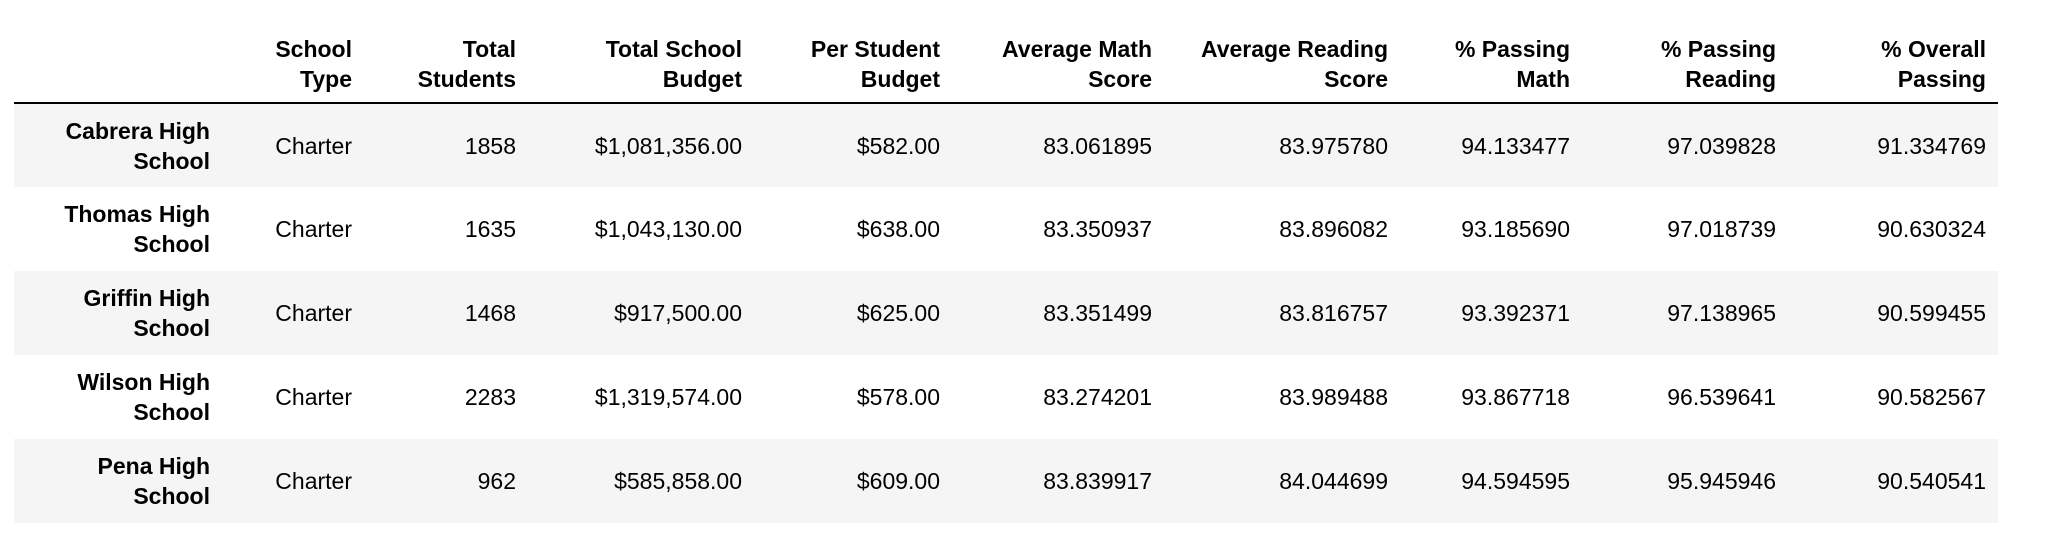 The width and height of the screenshot is (2054, 556). What do you see at coordinates (118, 313) in the screenshot?
I see `row-index-label: Griffin High School` at bounding box center [118, 313].